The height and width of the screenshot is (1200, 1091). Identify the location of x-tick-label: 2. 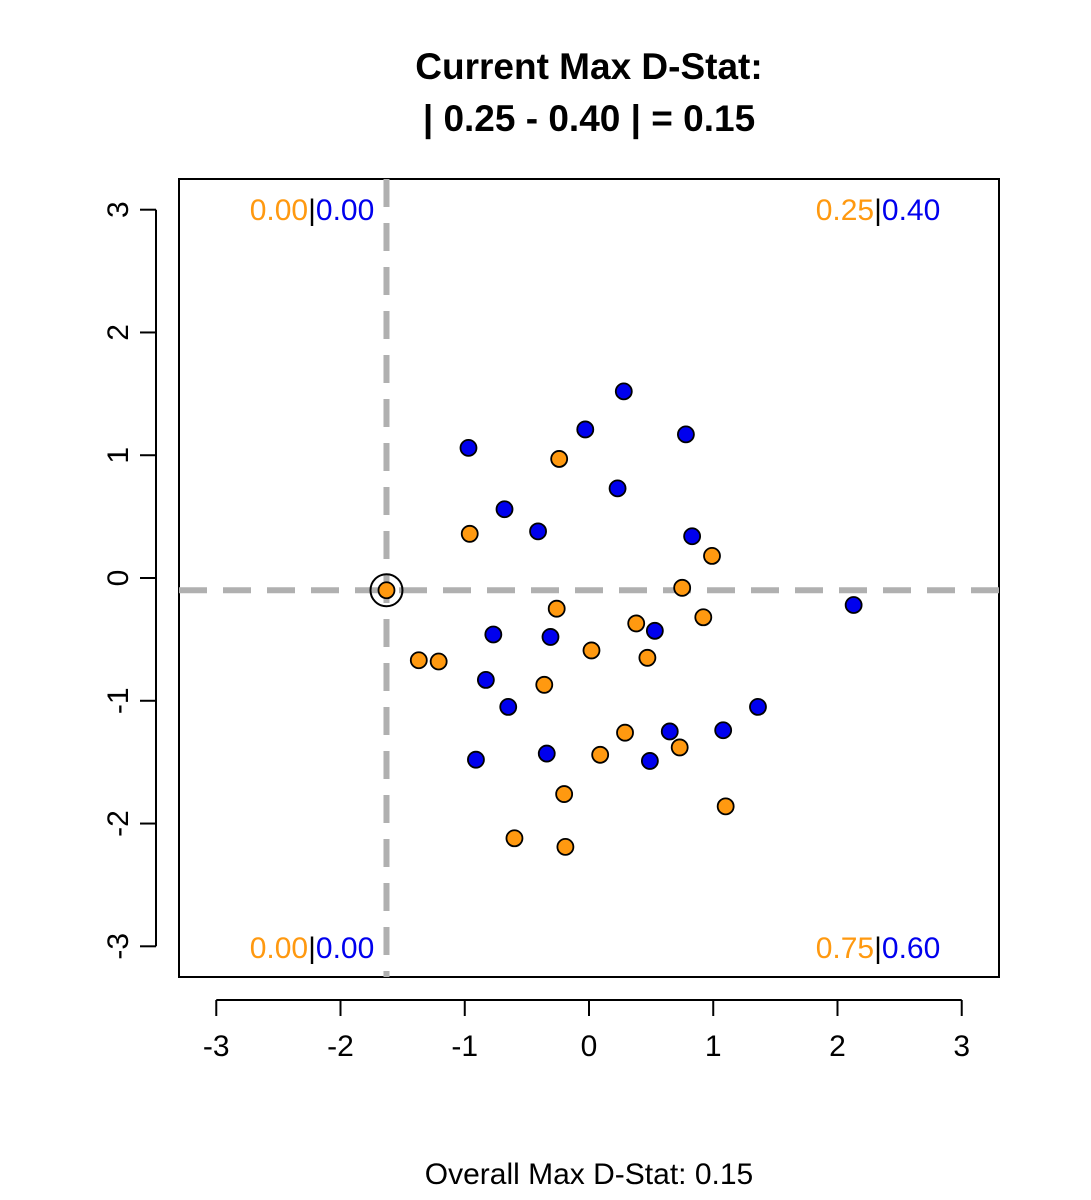
(837, 1046).